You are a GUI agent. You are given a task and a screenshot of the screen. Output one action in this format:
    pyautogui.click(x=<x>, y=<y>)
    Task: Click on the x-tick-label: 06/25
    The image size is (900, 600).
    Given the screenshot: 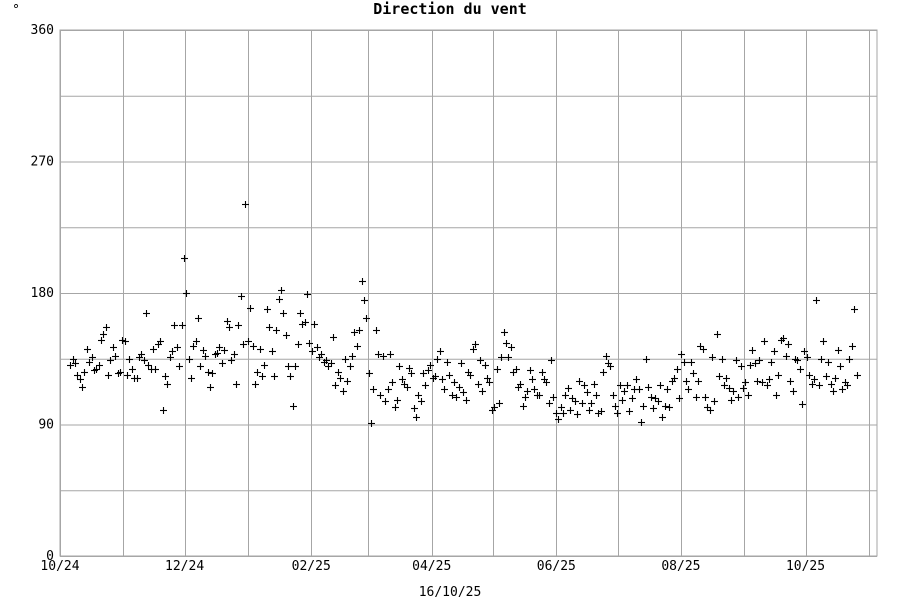 What is the action you would take?
    pyautogui.click(x=556, y=566)
    